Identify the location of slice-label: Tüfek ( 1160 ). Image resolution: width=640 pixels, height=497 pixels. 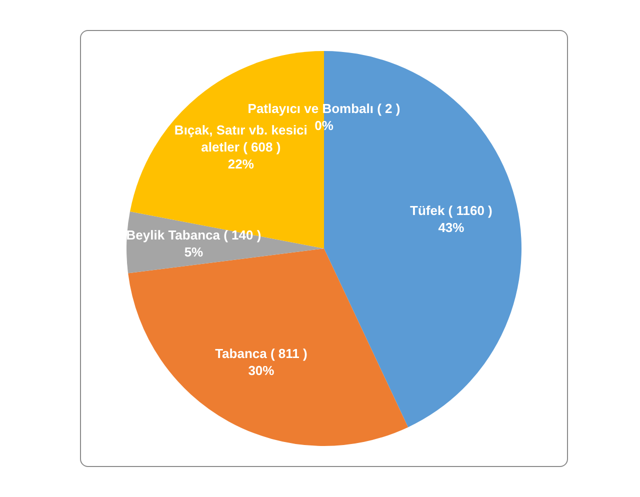
(451, 210).